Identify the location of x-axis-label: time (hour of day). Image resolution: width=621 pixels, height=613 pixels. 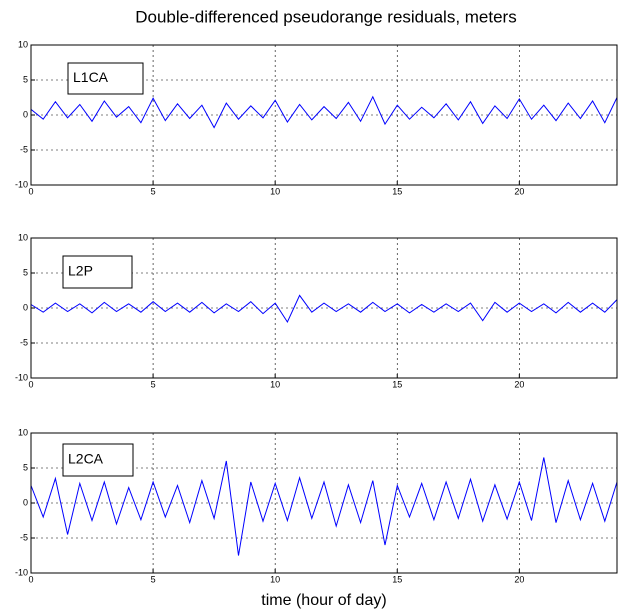
(323, 600).